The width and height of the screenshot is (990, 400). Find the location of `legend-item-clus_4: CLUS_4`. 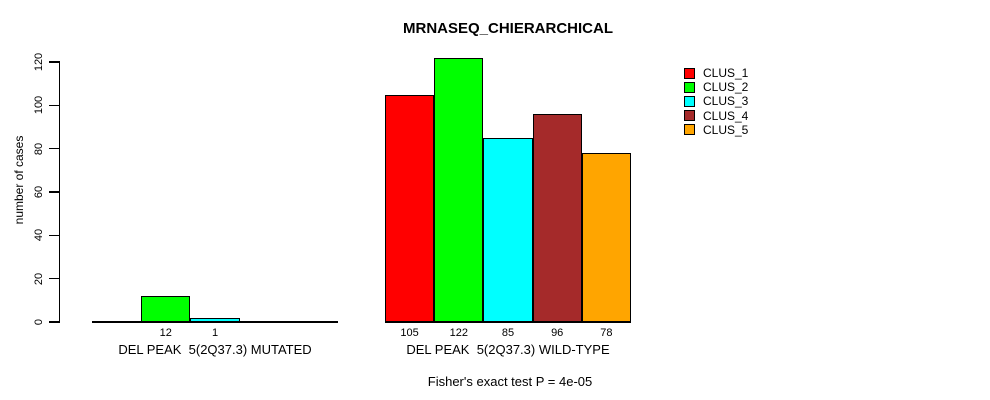

legend-item-clus_4: CLUS_4 is located at coordinates (716, 116).